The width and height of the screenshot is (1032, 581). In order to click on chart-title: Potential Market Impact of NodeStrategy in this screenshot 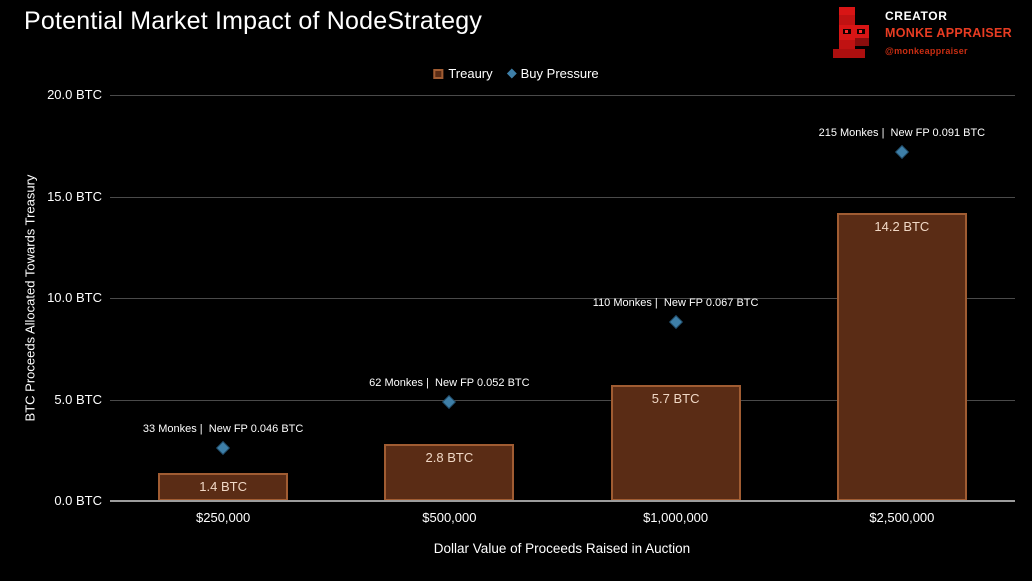, I will do `click(253, 21)`.